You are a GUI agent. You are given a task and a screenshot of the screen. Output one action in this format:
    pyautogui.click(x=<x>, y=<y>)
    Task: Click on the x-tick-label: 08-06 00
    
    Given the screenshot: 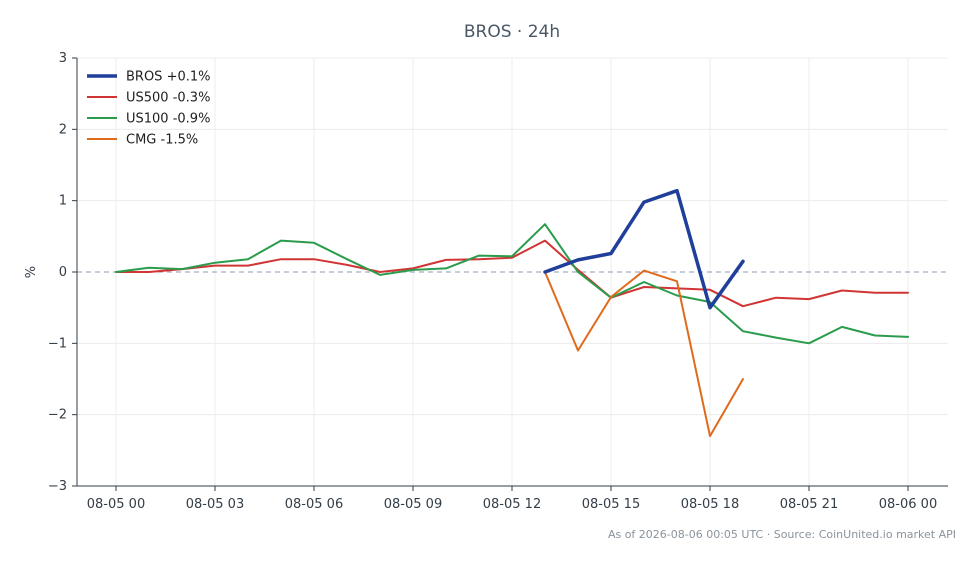 What is the action you would take?
    pyautogui.click(x=908, y=504)
    